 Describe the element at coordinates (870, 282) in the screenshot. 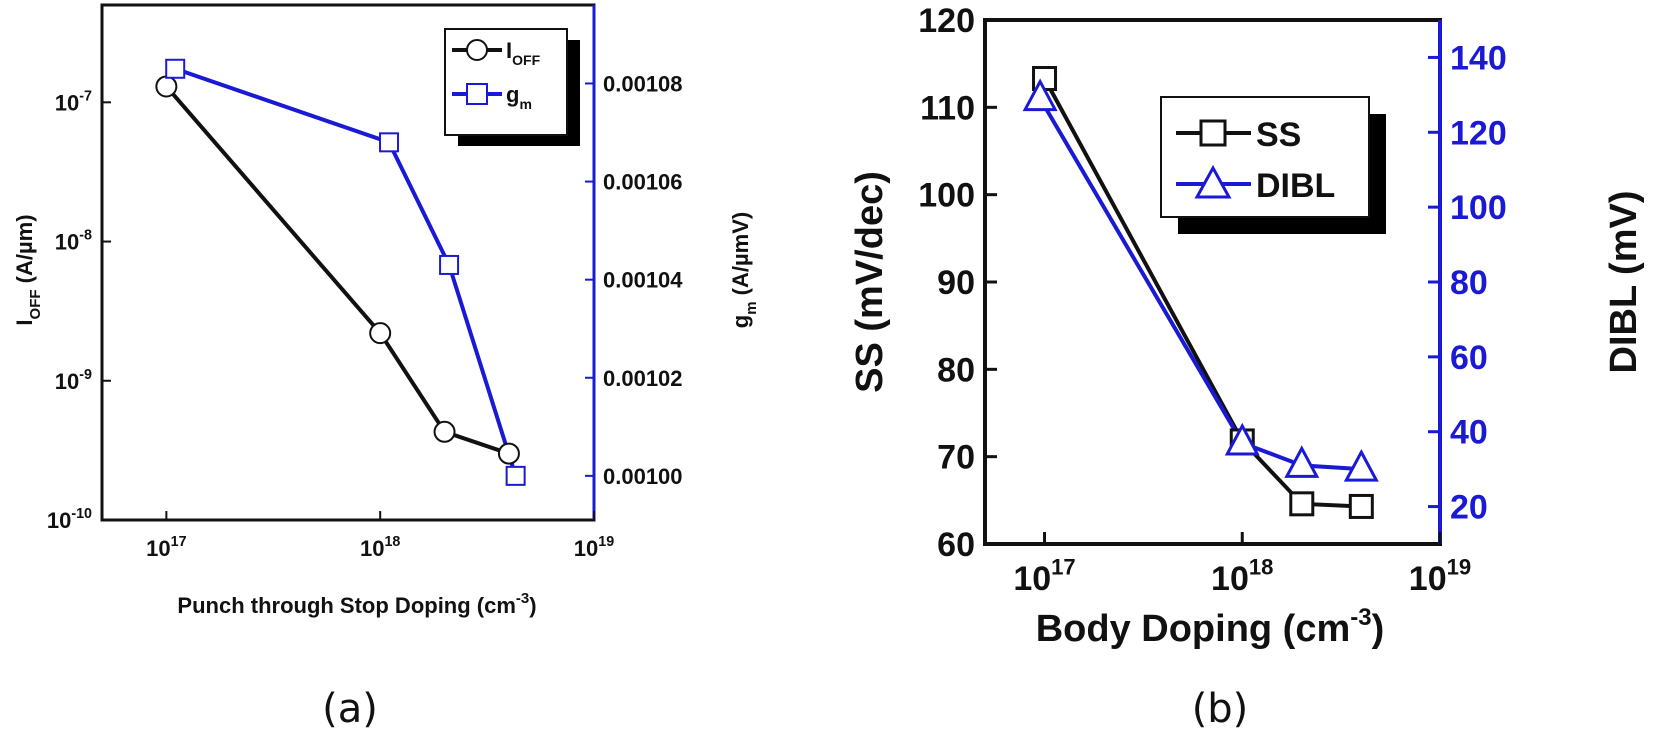

I see `panel-b-left-axis-title: SS (mV/dec)` at that location.